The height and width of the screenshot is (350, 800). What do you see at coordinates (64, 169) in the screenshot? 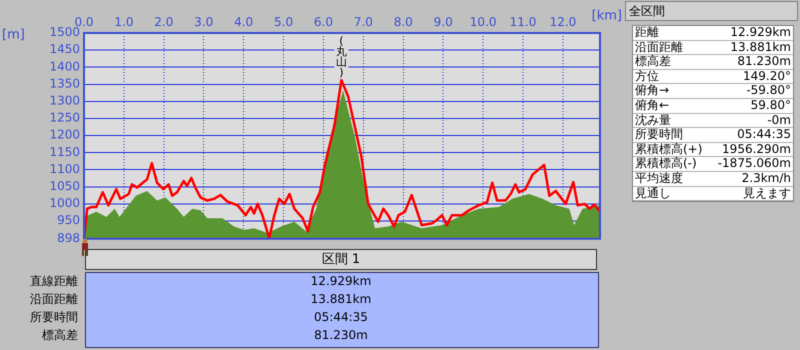
I see `y-tick-label: 1100` at bounding box center [64, 169].